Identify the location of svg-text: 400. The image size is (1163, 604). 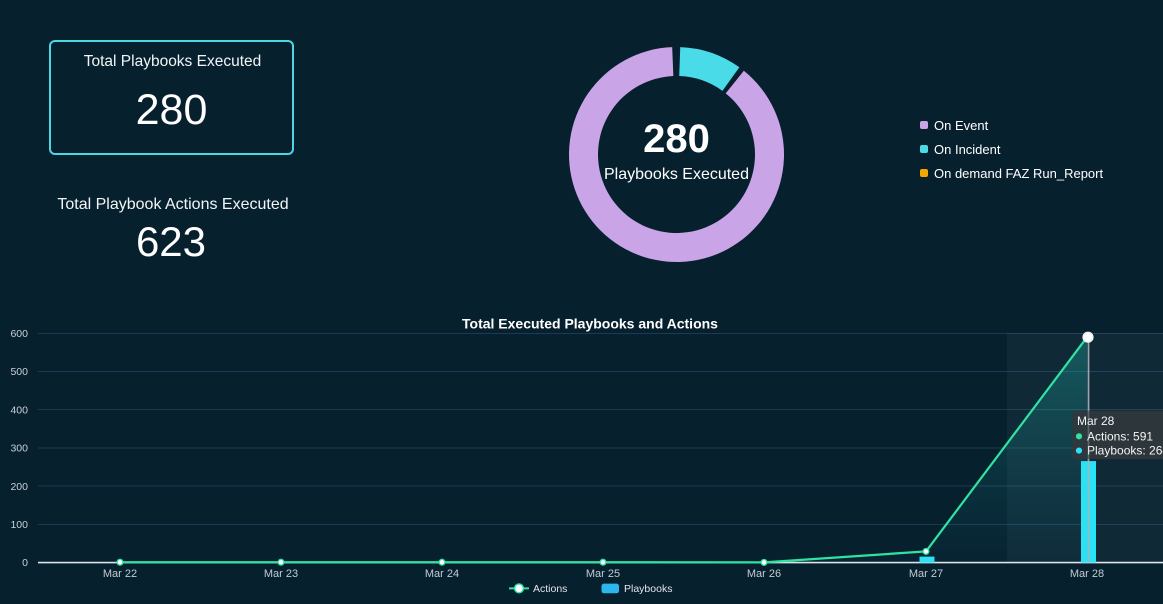
(19, 411).